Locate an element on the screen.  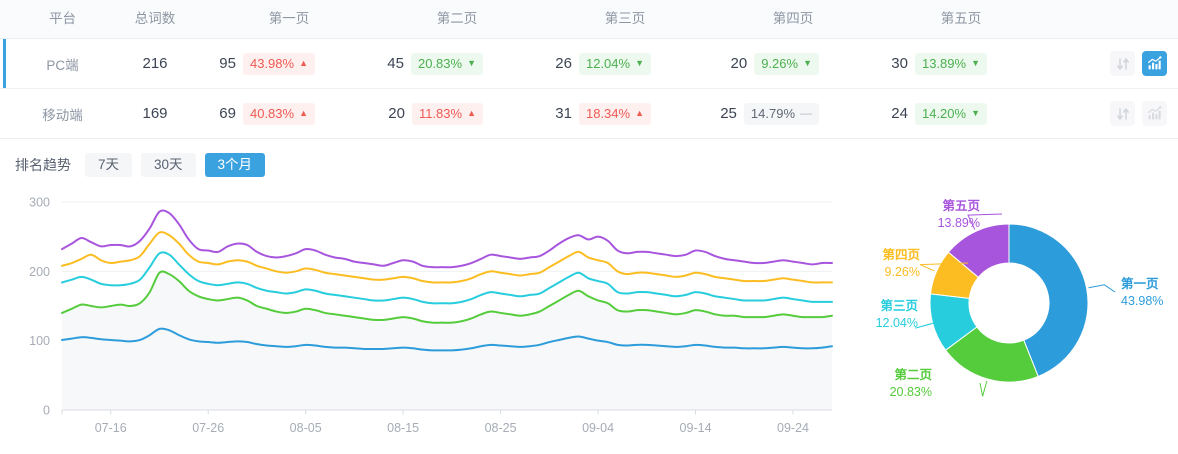
column-header-p1: 第一页 is located at coordinates (289, 18).